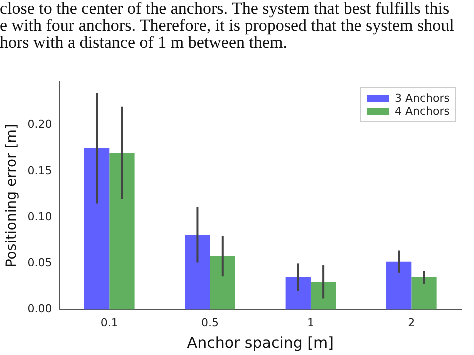 This screenshot has width=474, height=355. I want to click on legend-label: 4 Anchors, so click(422, 111).